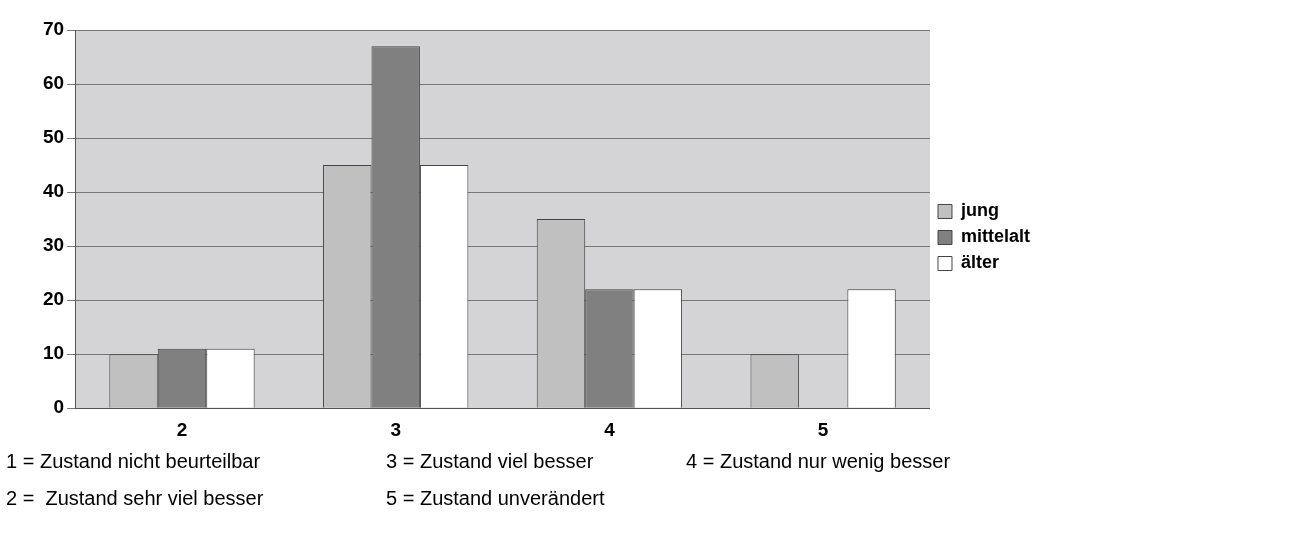 Image resolution: width=1303 pixels, height=555 pixels. Describe the element at coordinates (395, 429) in the screenshot. I see `x-tick-label: 3` at that location.